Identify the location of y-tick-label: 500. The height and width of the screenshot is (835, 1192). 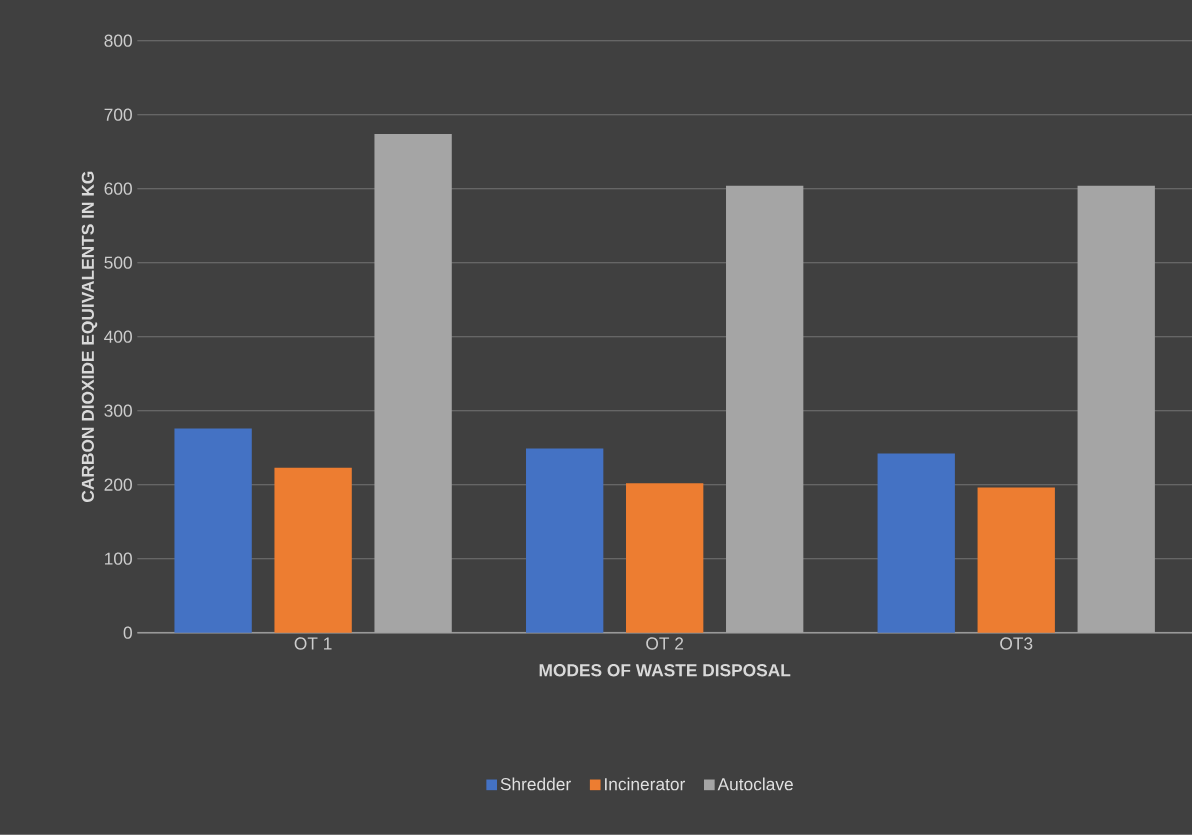
(118, 262).